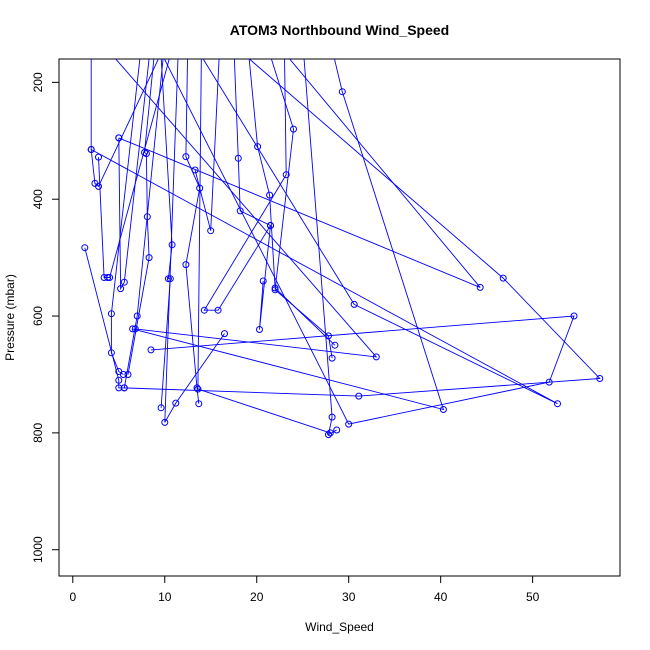  Describe the element at coordinates (165, 597) in the screenshot. I see `x-tick-label: 10` at that location.